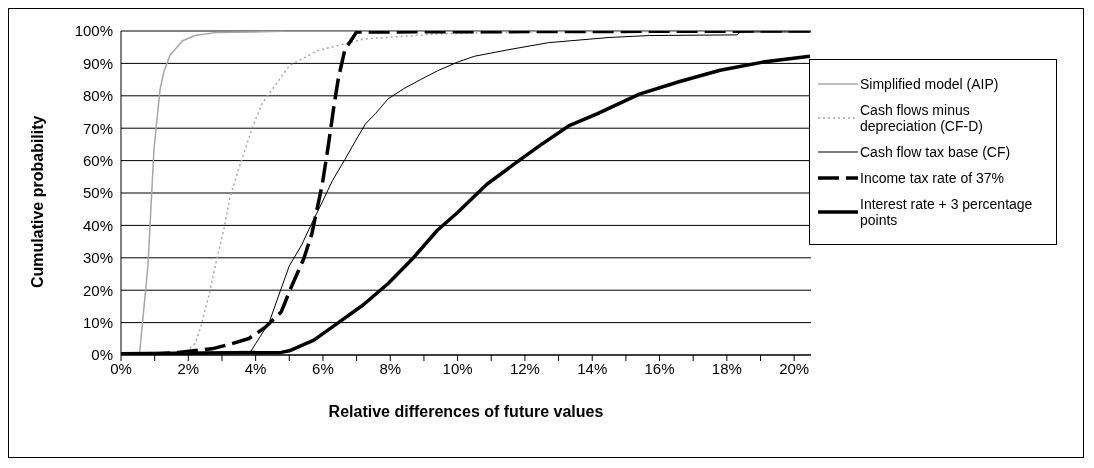 The image size is (1094, 468). What do you see at coordinates (93, 31) in the screenshot?
I see `y-tick-label: 100%` at bounding box center [93, 31].